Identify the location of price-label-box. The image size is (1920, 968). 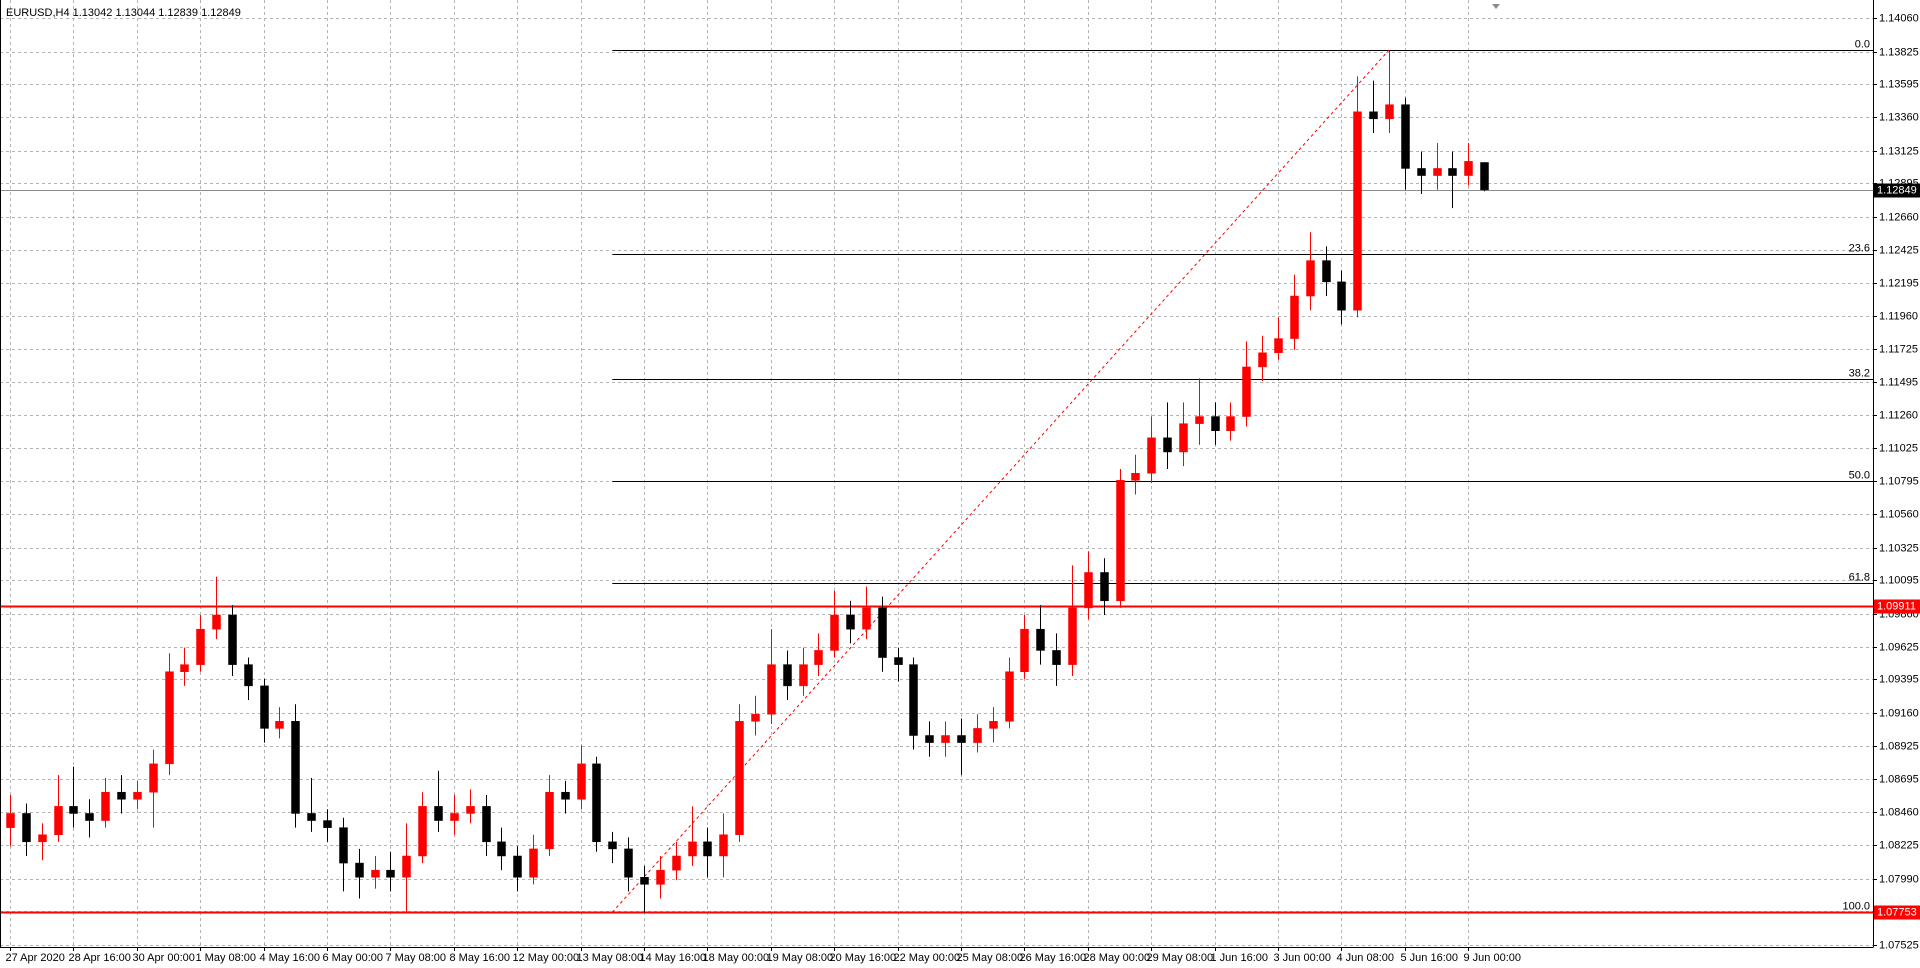
(1897, 190).